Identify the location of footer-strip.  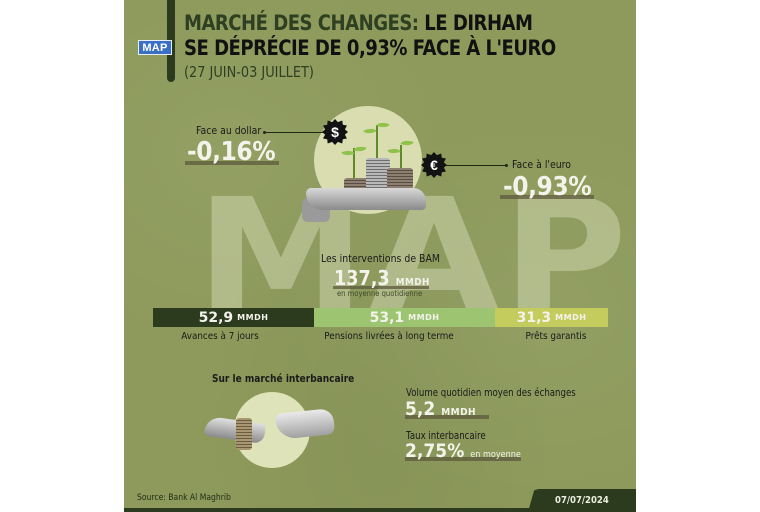
(380, 510).